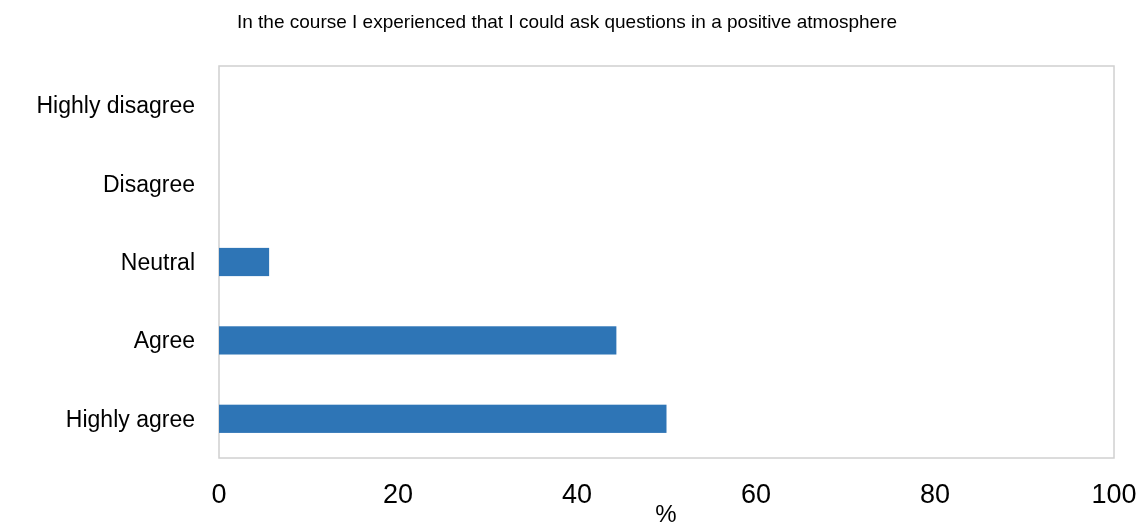 Image resolution: width=1144 pixels, height=525 pixels. What do you see at coordinates (567, 21) in the screenshot?
I see `chart-title: In the course I experienced that I could ask questions in a positive atmosphere` at bounding box center [567, 21].